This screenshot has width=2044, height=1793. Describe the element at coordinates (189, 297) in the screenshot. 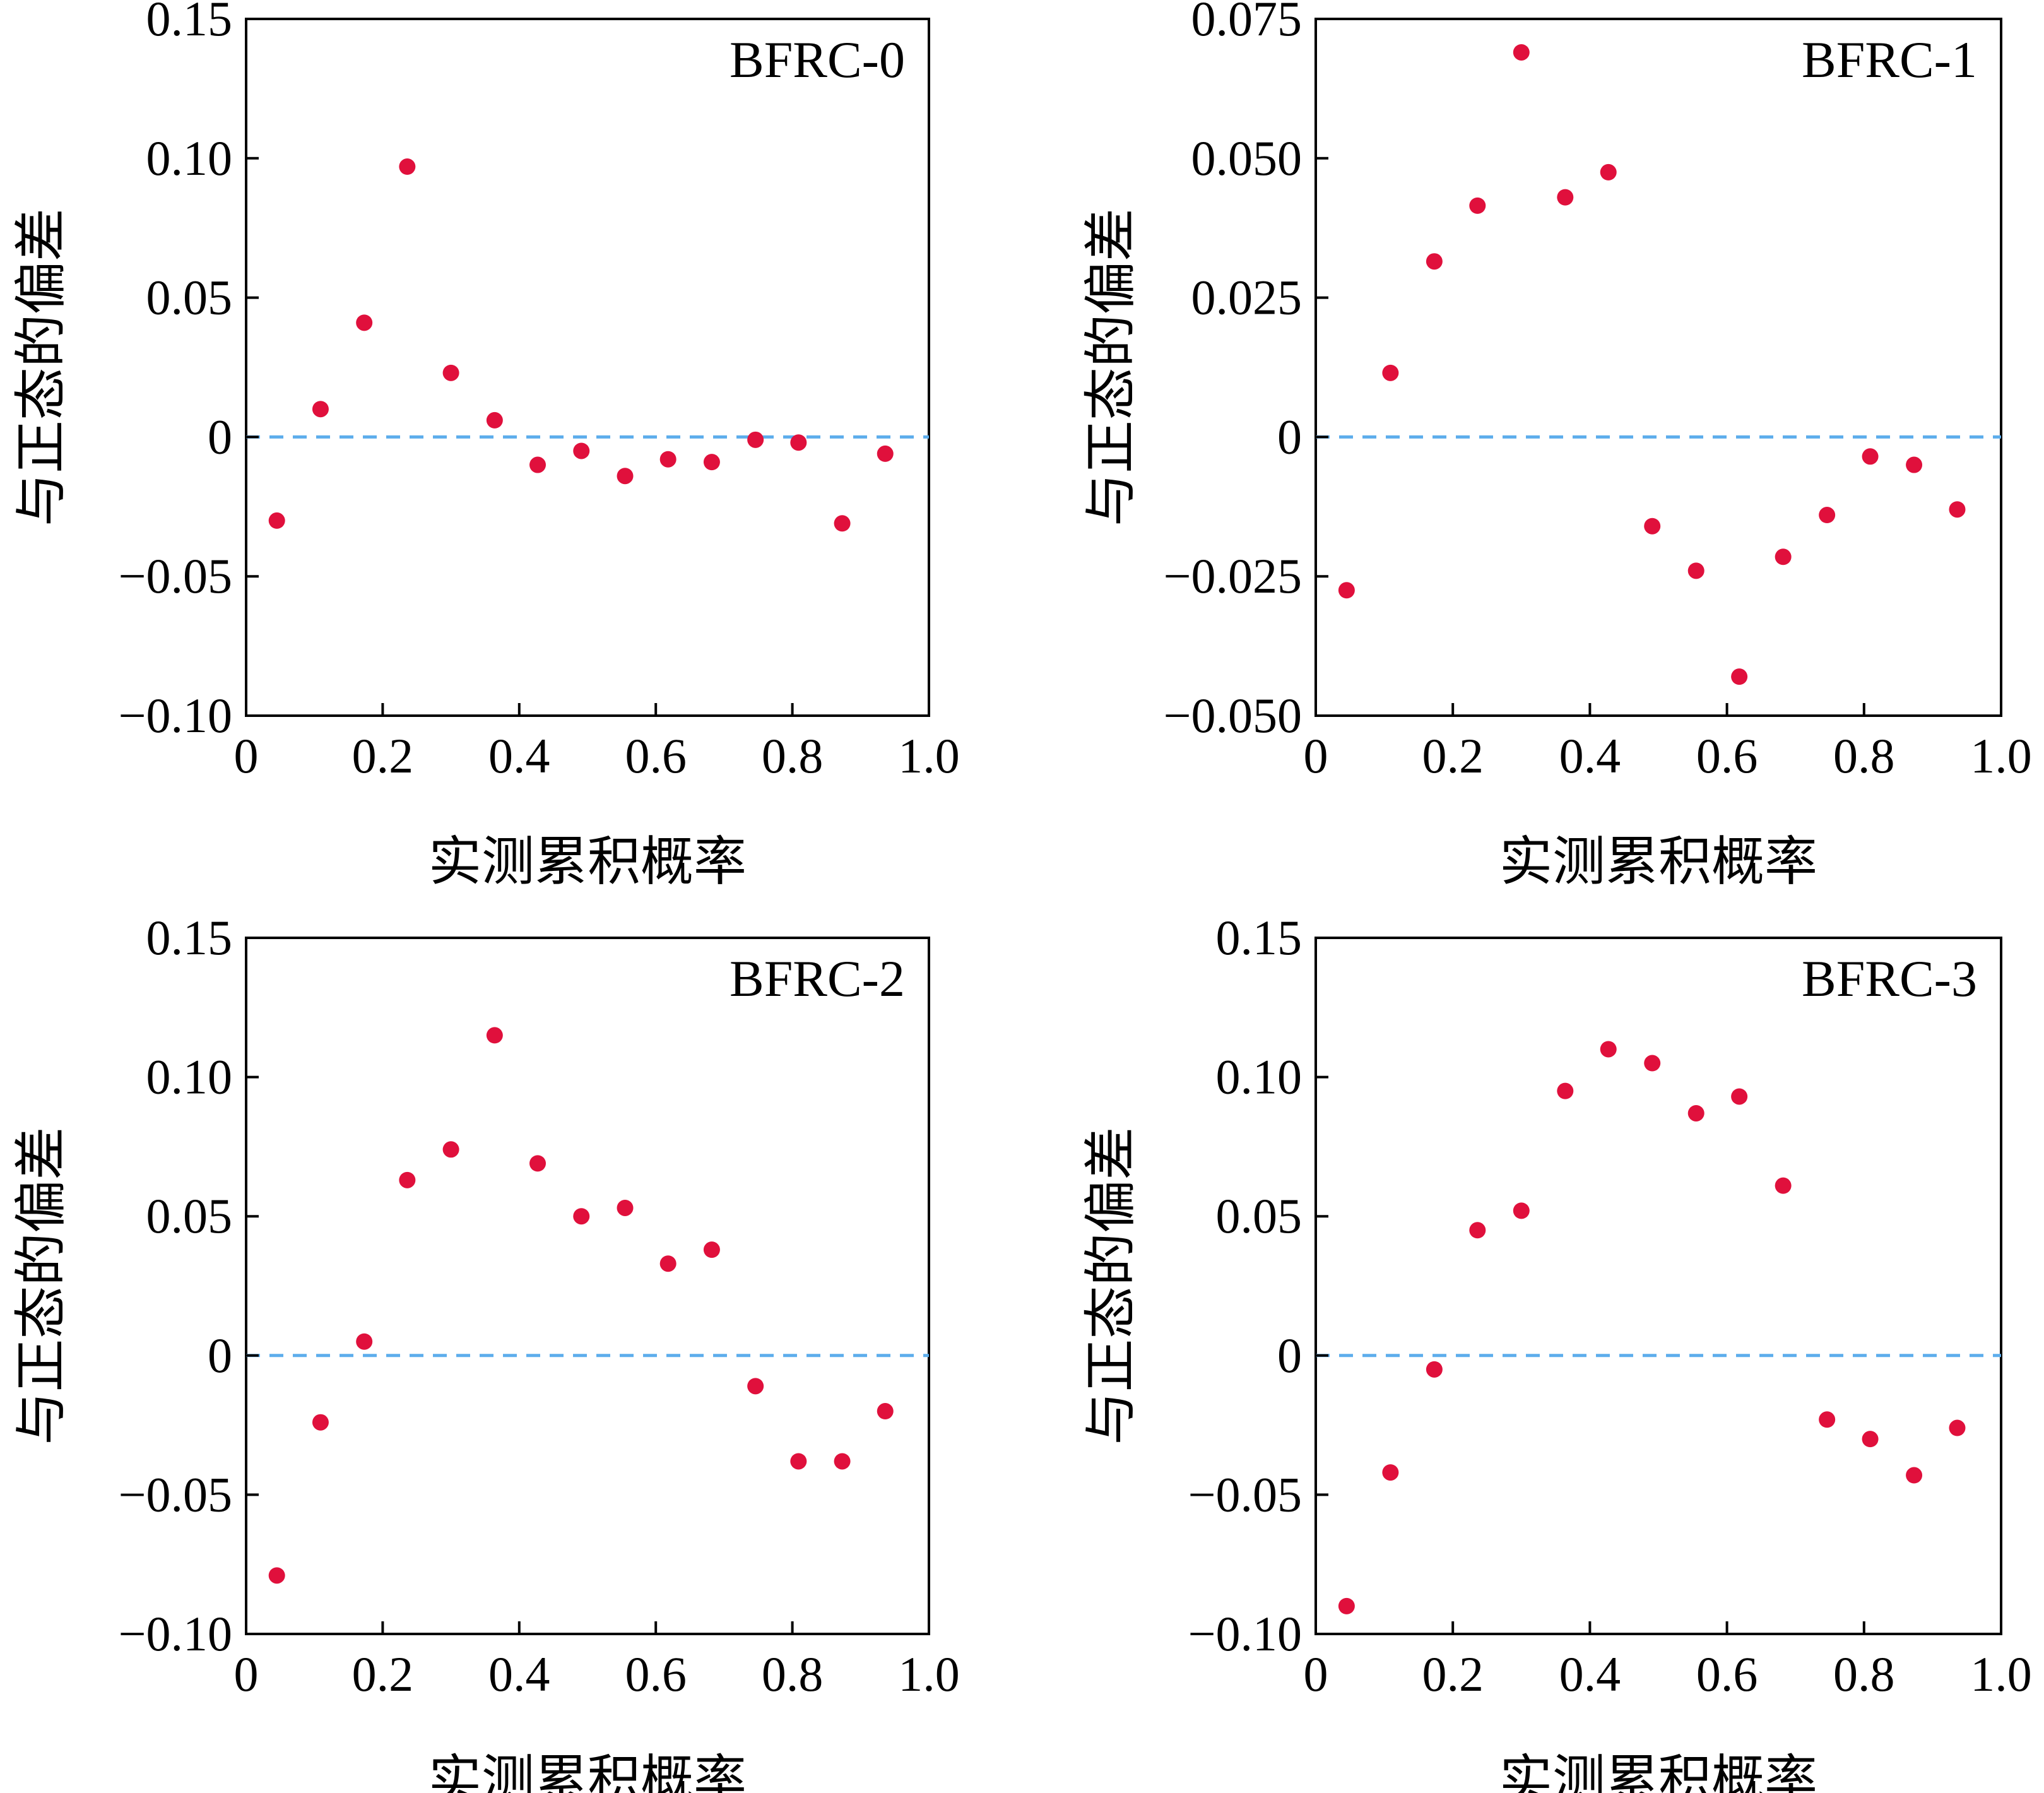

I see `chart-0-y-tick-label: 0.05` at that location.